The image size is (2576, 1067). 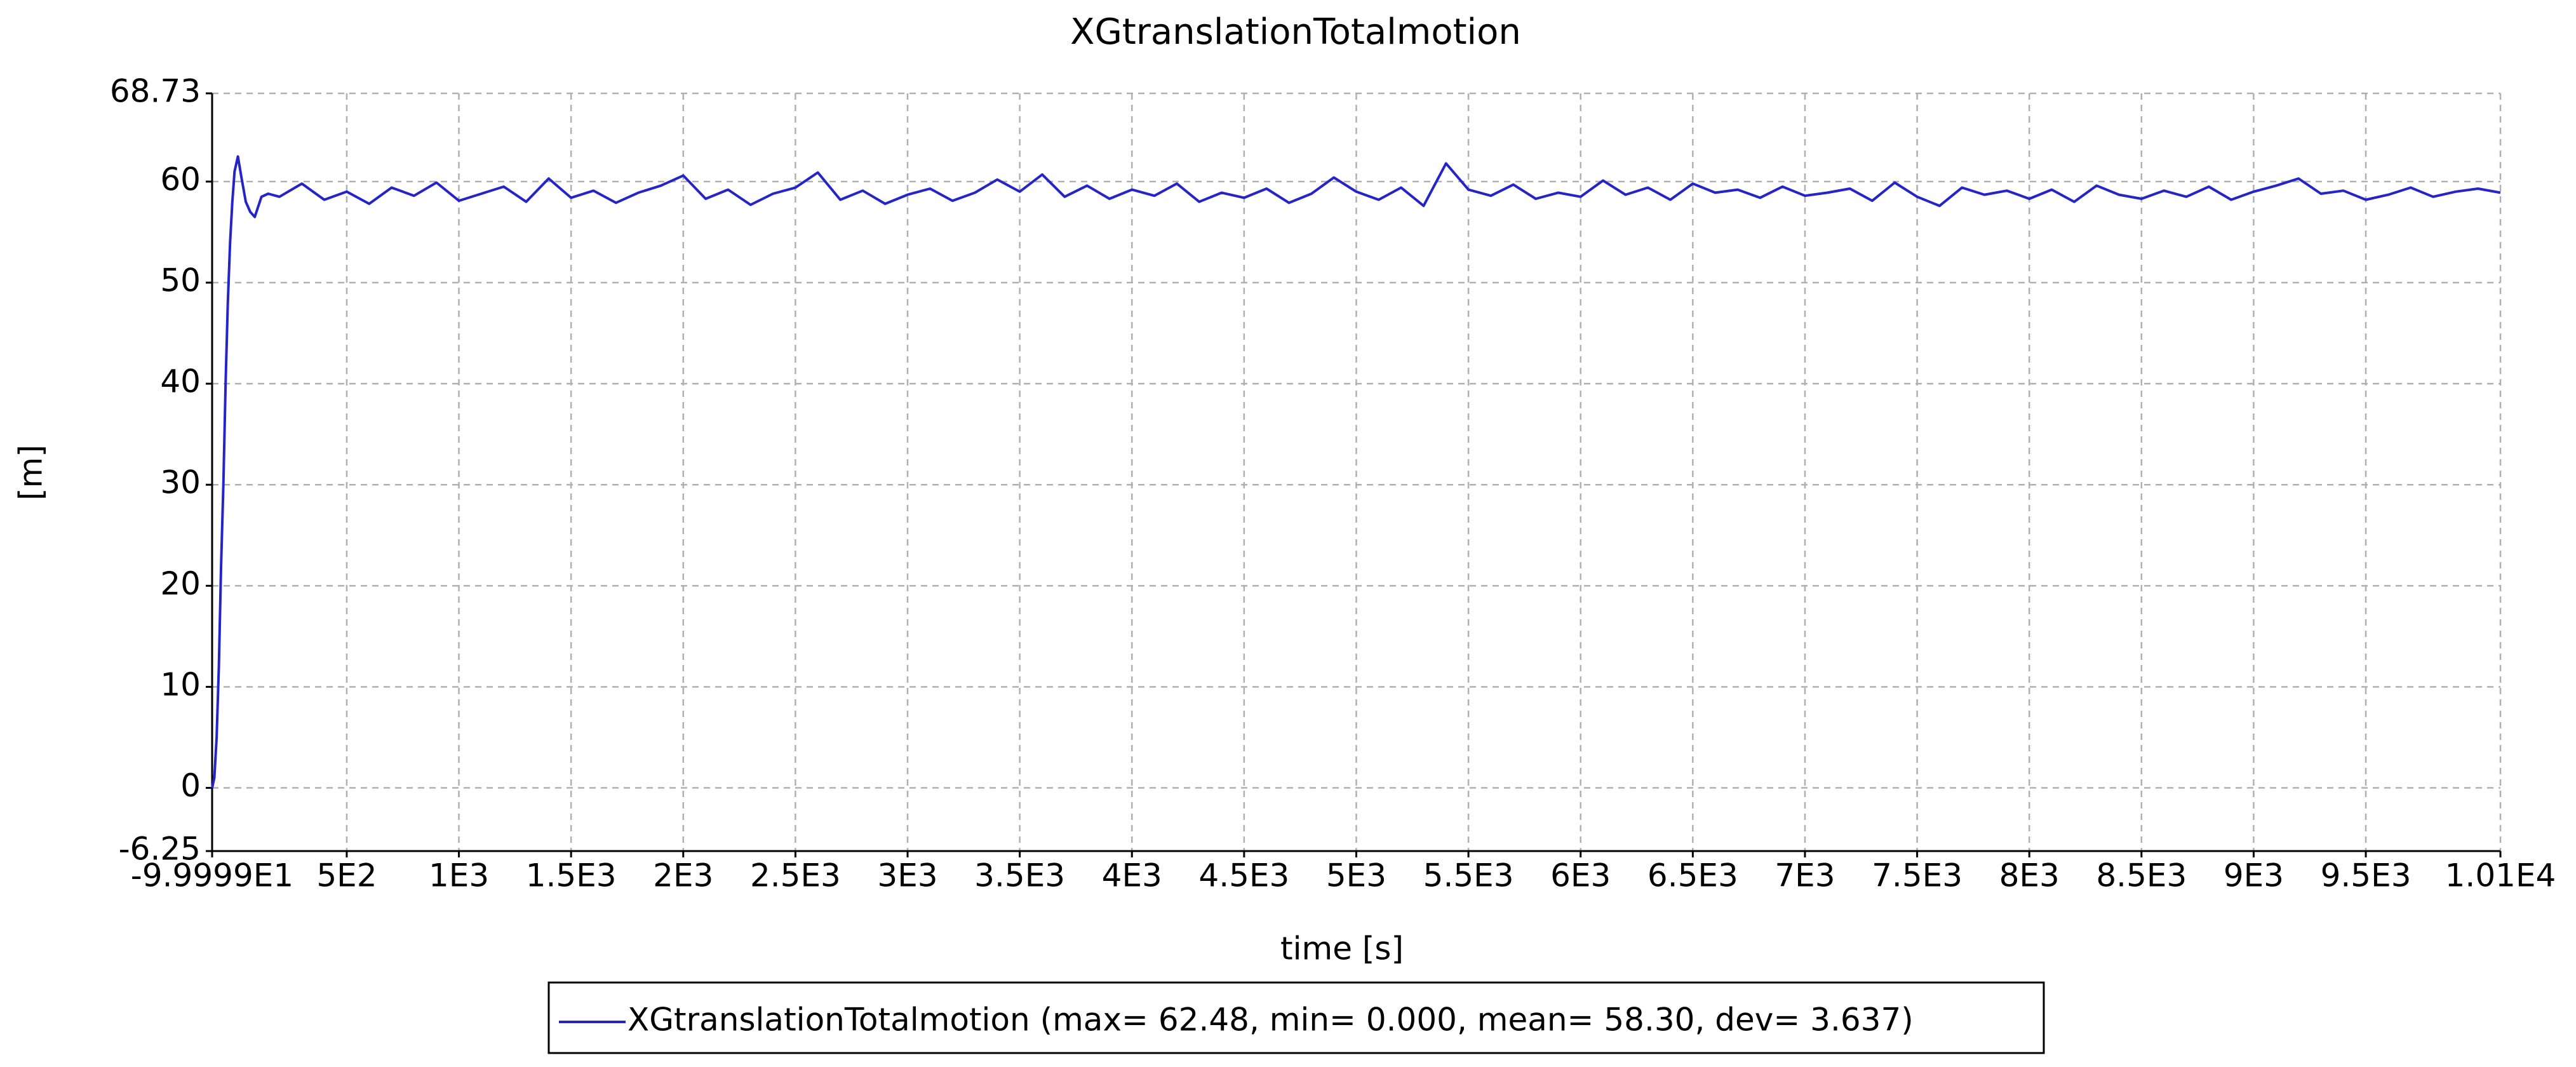 What do you see at coordinates (1019, 875) in the screenshot?
I see `x-tick-label: 3.5E3` at bounding box center [1019, 875].